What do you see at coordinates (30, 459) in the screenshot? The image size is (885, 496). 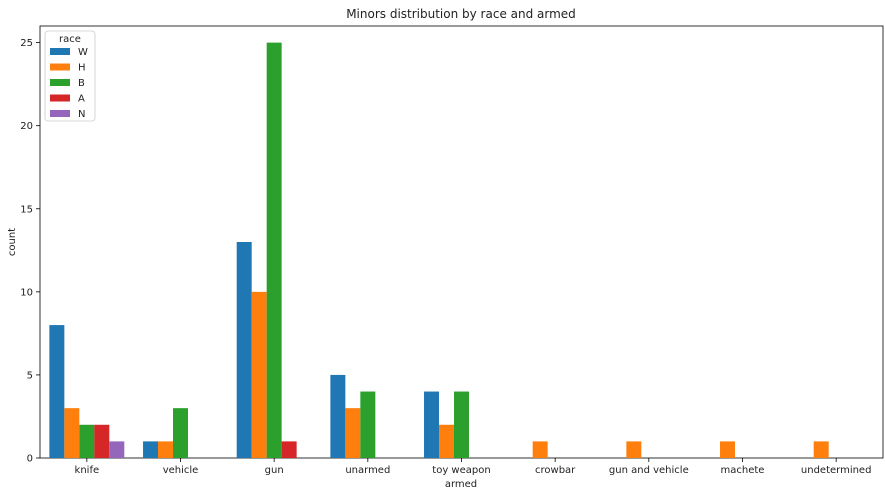 I see `y-tick-label: 0` at bounding box center [30, 459].